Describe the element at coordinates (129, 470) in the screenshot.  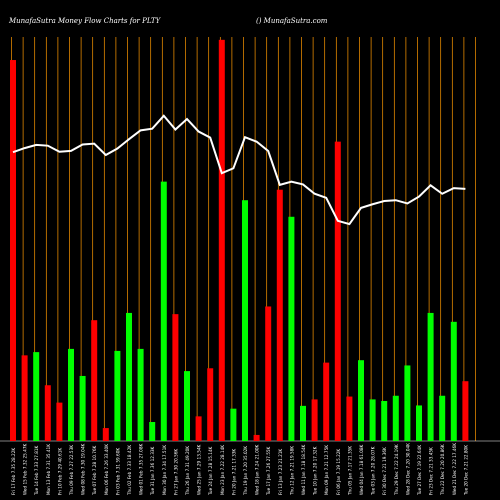
I see `date-label: Thu 02 Feb 7.33 18.42K` at that location.